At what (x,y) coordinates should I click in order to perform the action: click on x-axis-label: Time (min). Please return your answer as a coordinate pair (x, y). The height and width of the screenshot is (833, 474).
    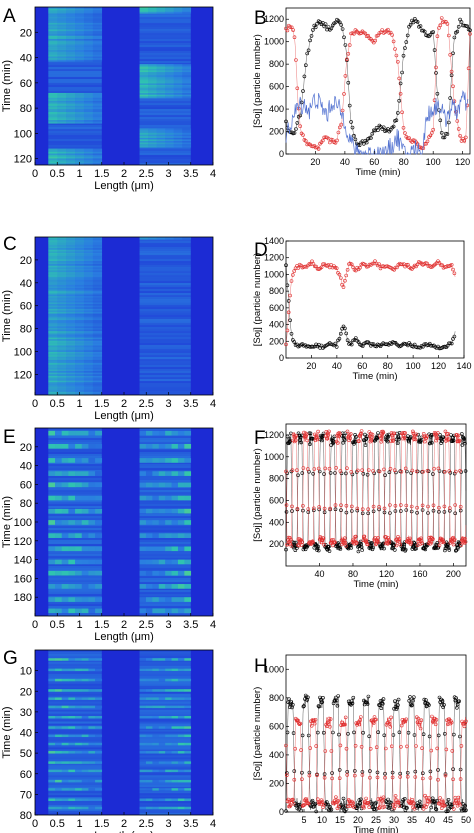
    Looking at the image, I should click on (374, 376).